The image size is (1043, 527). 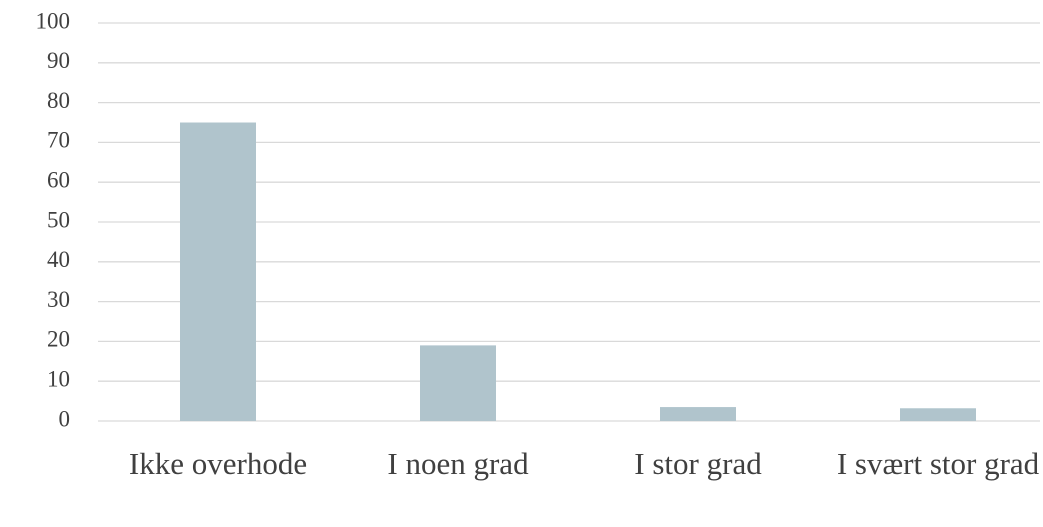 I want to click on x-tick-label: I svært stor grad, so click(x=938, y=463).